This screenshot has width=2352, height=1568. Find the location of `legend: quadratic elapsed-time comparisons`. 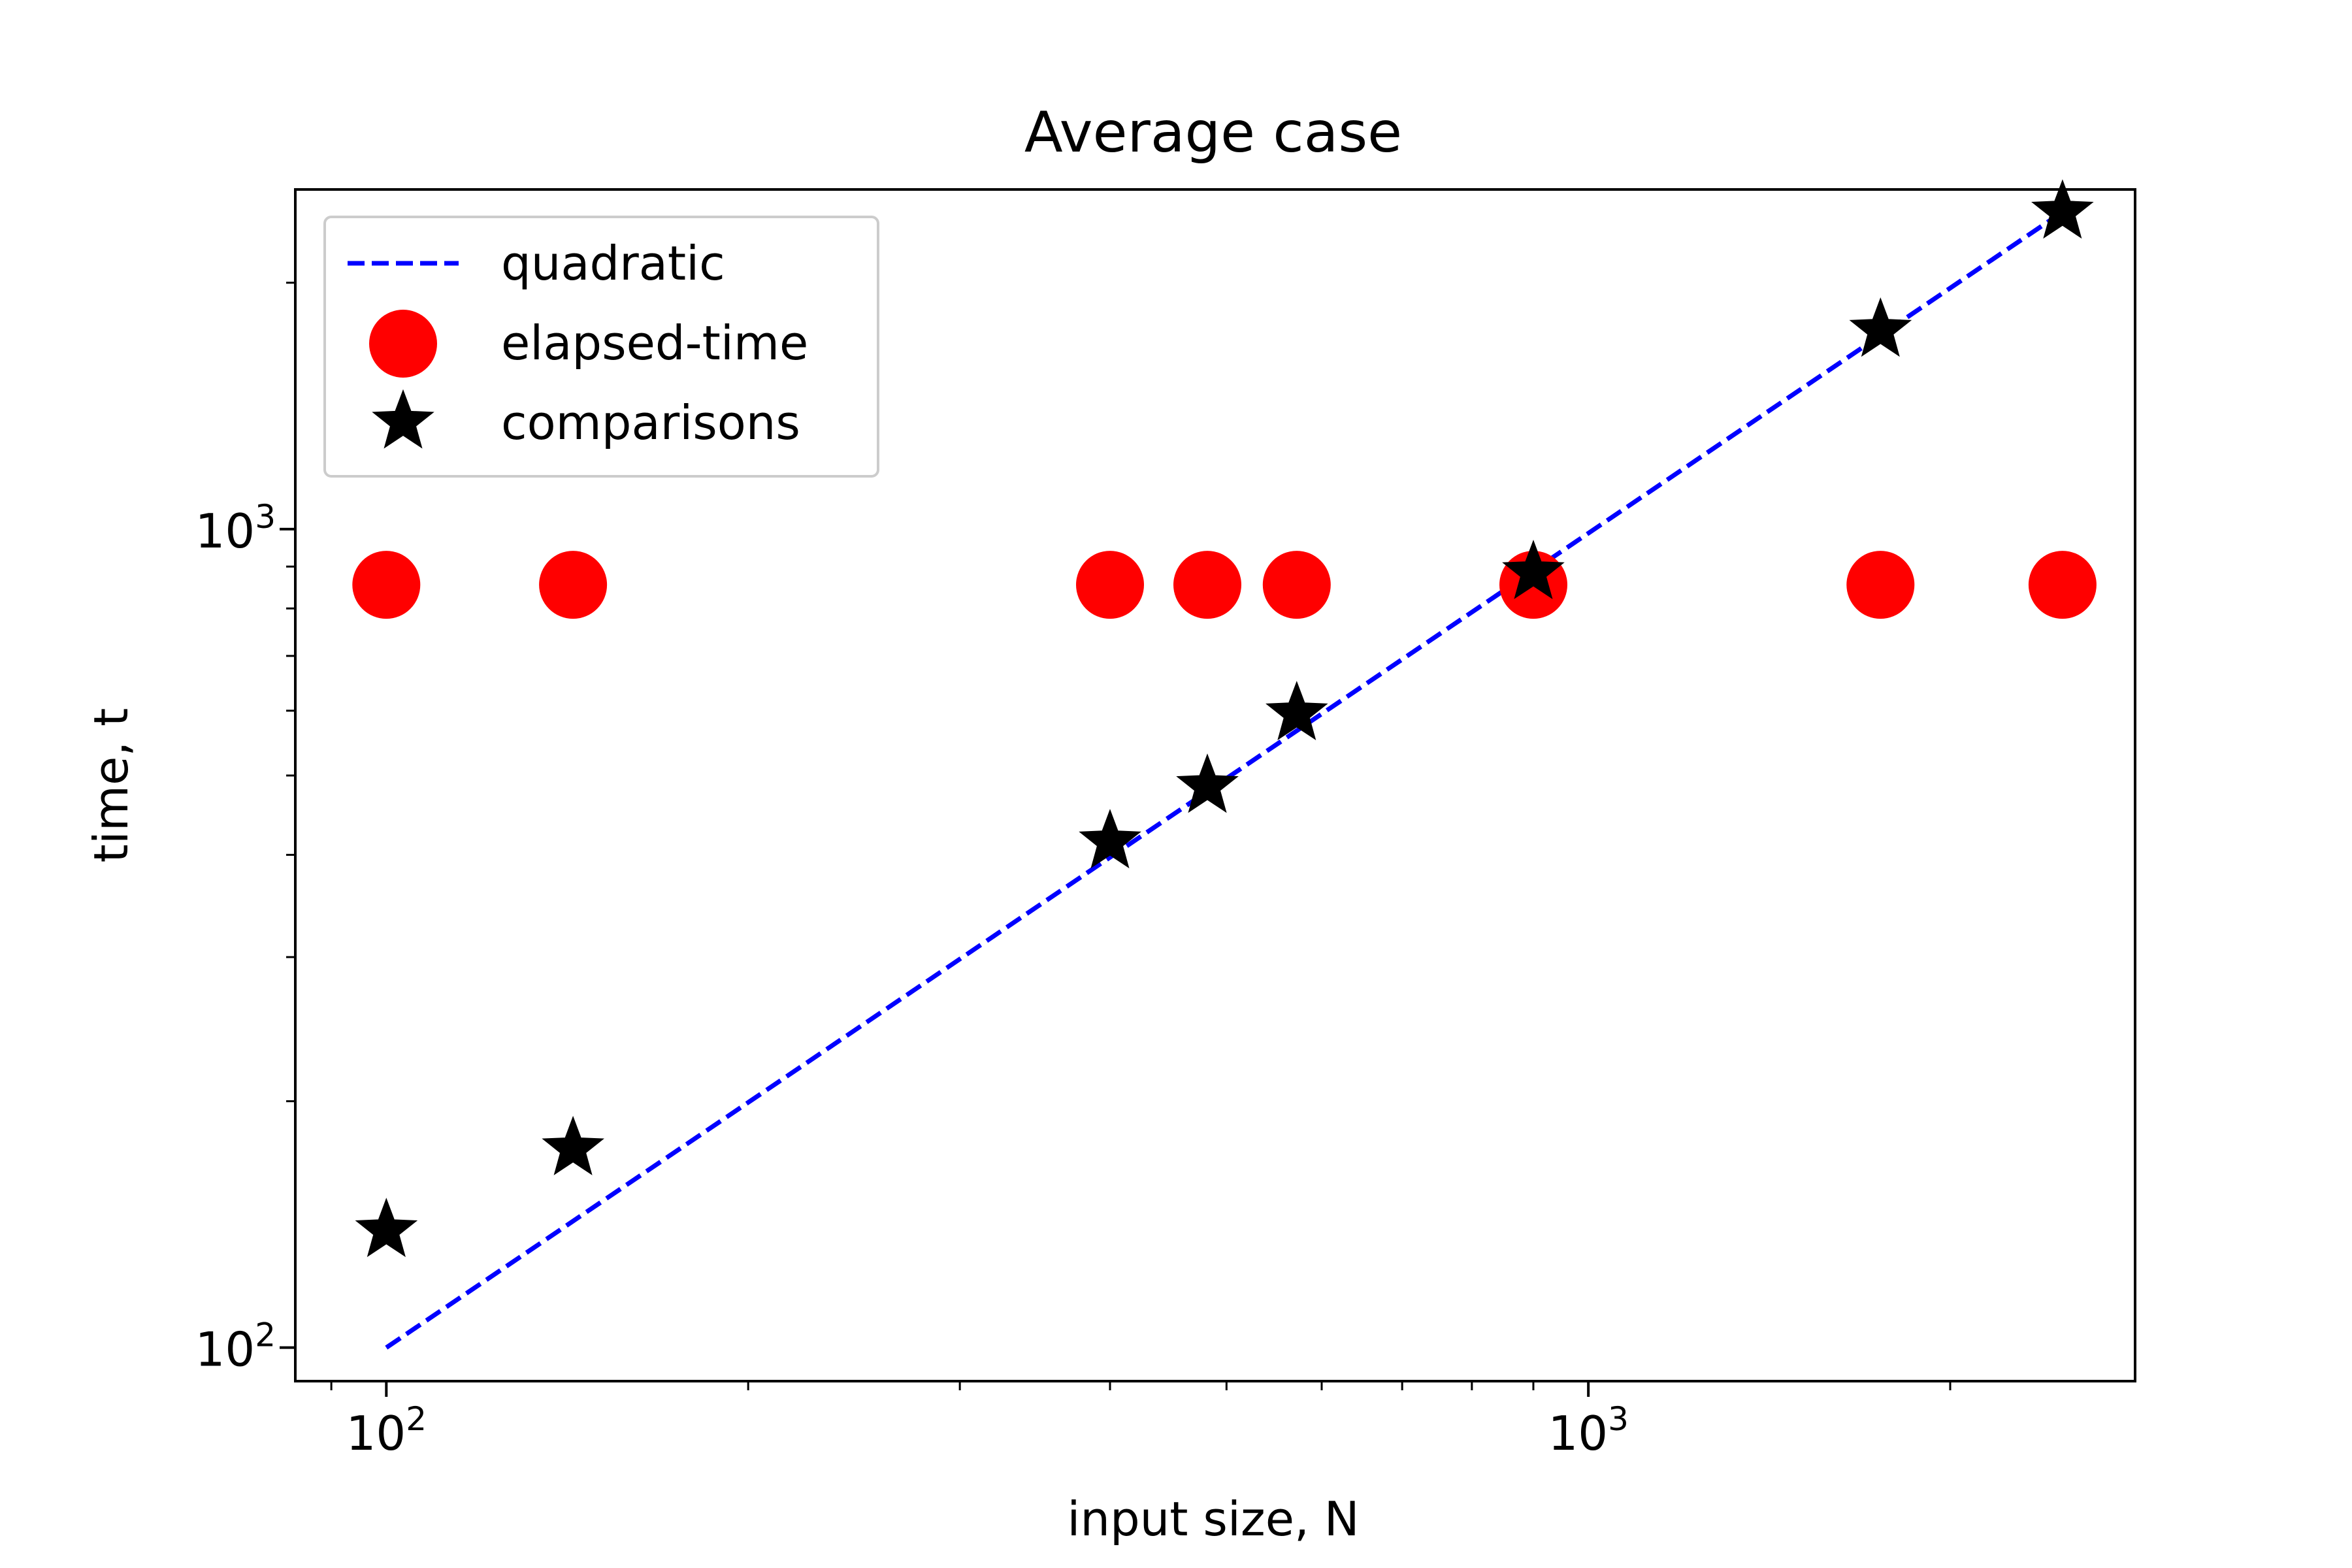

legend: quadratic elapsed-time comparisons is located at coordinates (601, 347).